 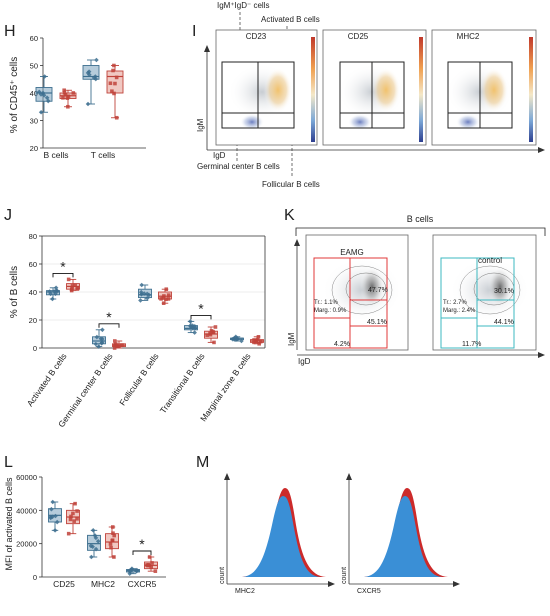 I want to click on panel-i-xaxis: IgD, so click(x=219, y=155).